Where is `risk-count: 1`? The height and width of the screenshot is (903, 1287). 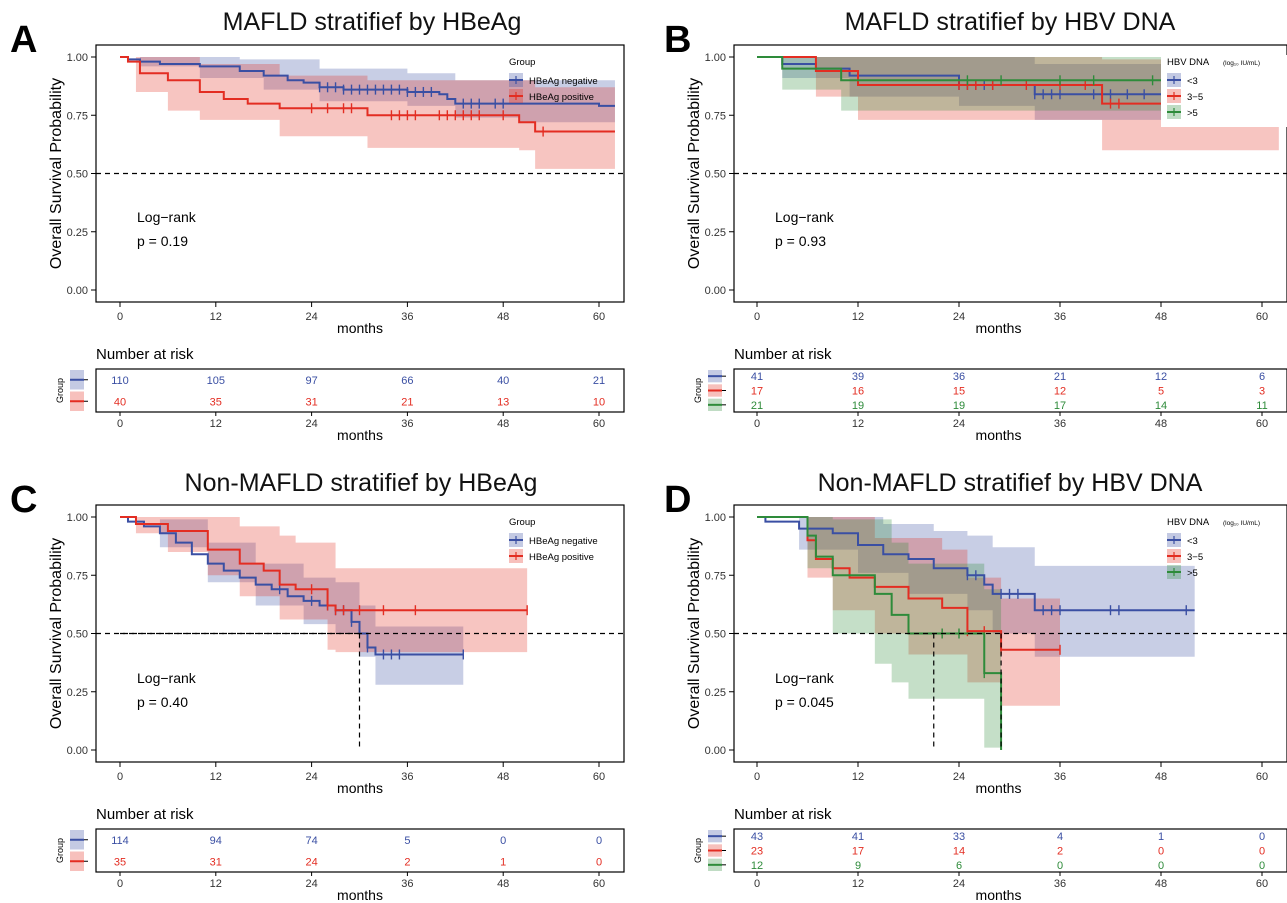
risk-count: 1 is located at coordinates (1161, 837).